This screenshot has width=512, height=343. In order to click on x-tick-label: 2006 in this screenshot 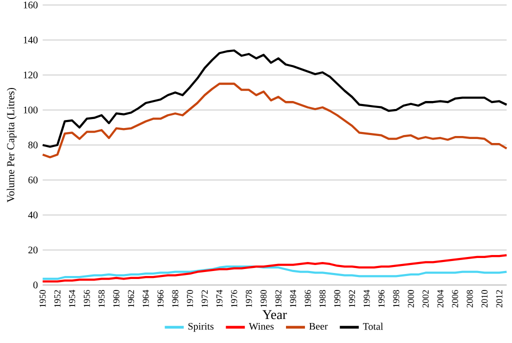, I will do `click(455, 299)`.